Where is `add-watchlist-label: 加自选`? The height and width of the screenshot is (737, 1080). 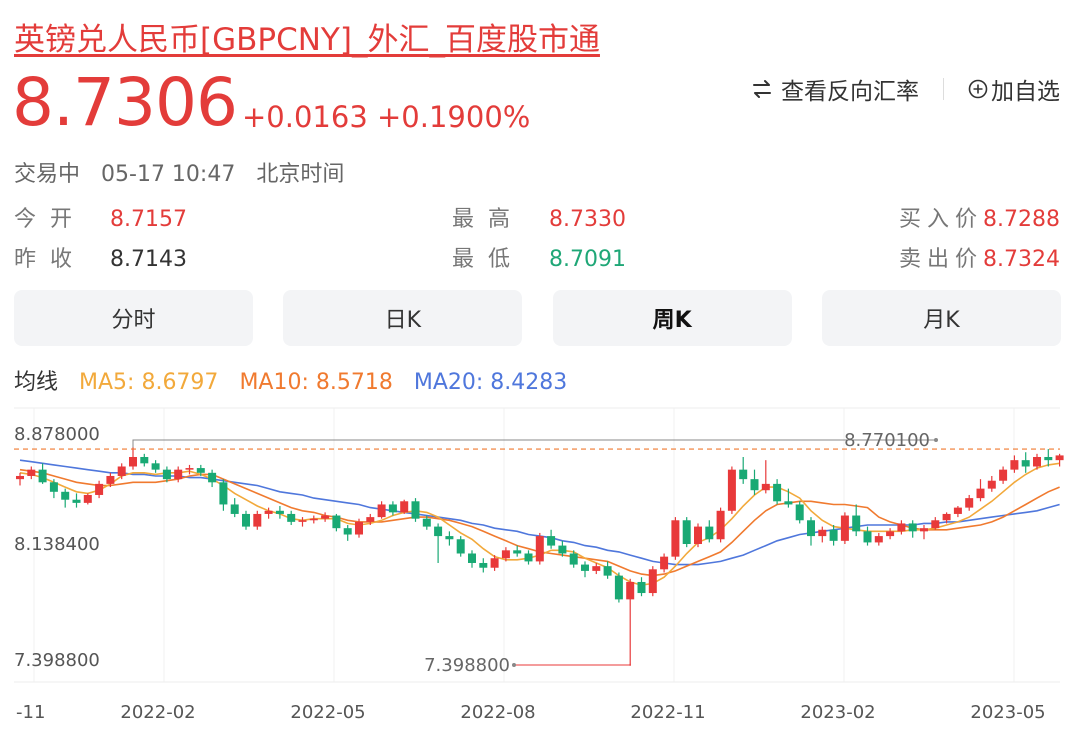
add-watchlist-label: 加自选 is located at coordinates (1025, 92).